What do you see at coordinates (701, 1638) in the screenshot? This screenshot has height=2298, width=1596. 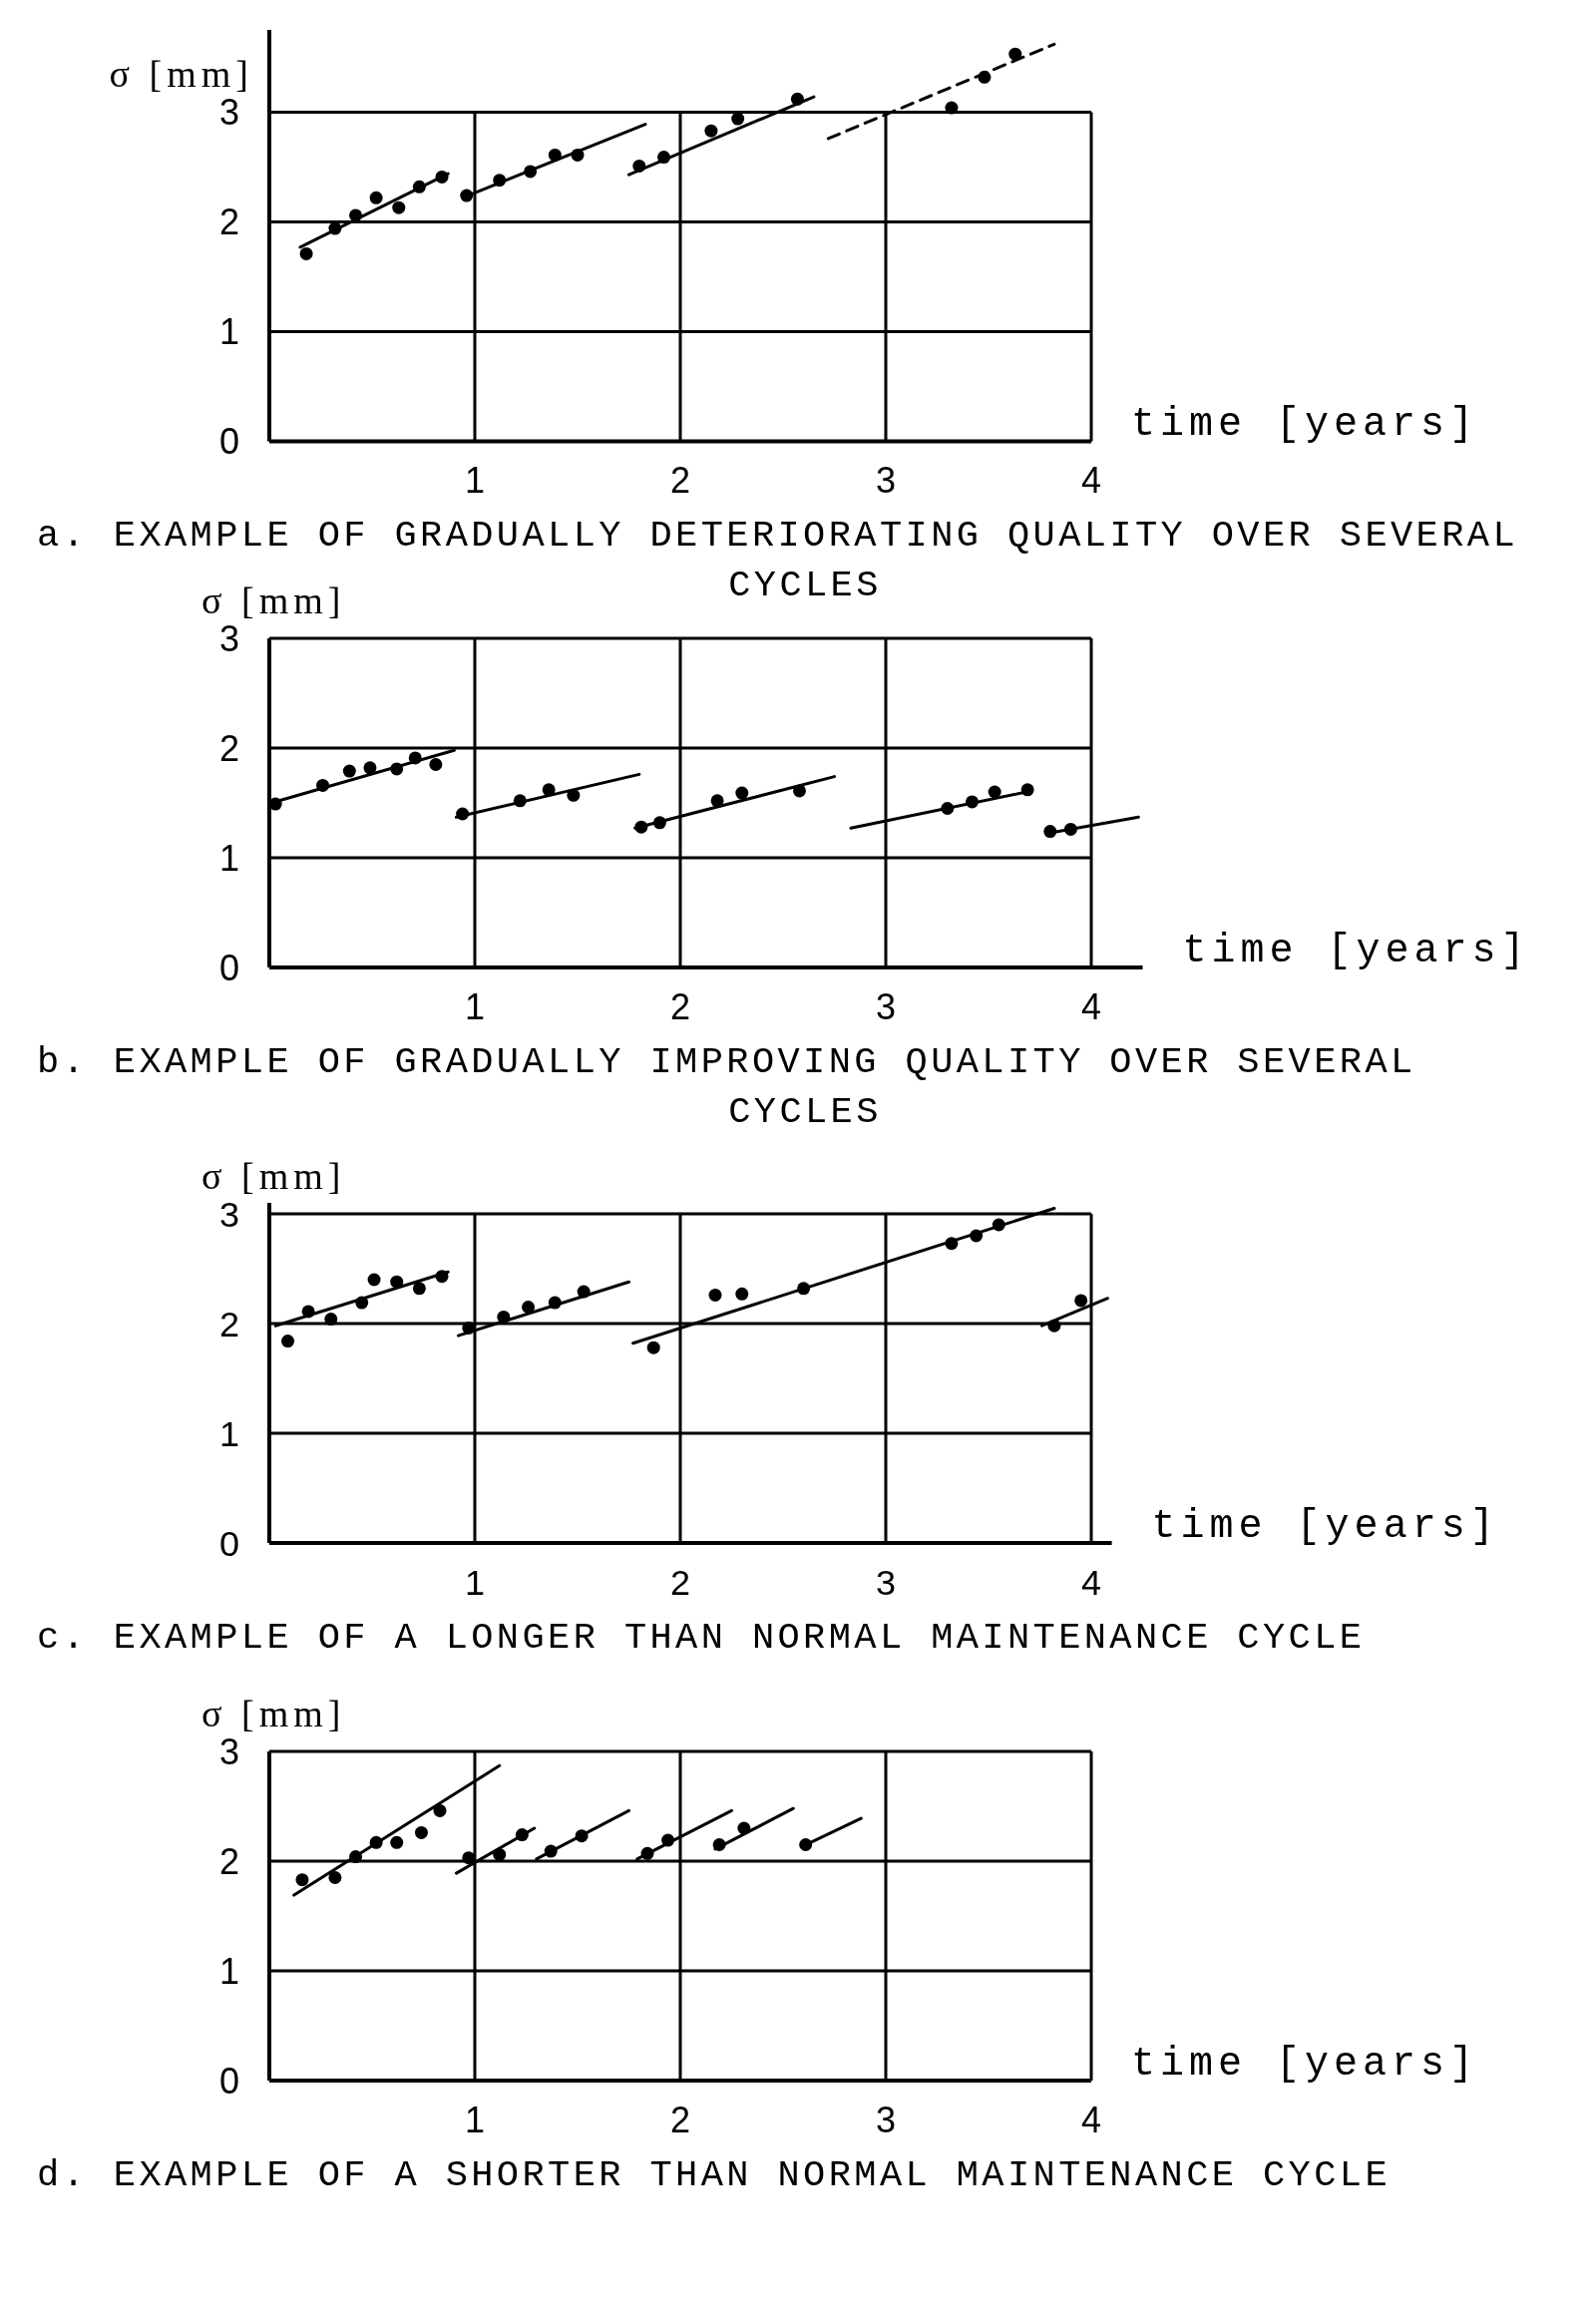 I see `text: c. EXAMPLE OF A LONGER THAN NORMAL MAINTENANCE CYCLE` at bounding box center [701, 1638].